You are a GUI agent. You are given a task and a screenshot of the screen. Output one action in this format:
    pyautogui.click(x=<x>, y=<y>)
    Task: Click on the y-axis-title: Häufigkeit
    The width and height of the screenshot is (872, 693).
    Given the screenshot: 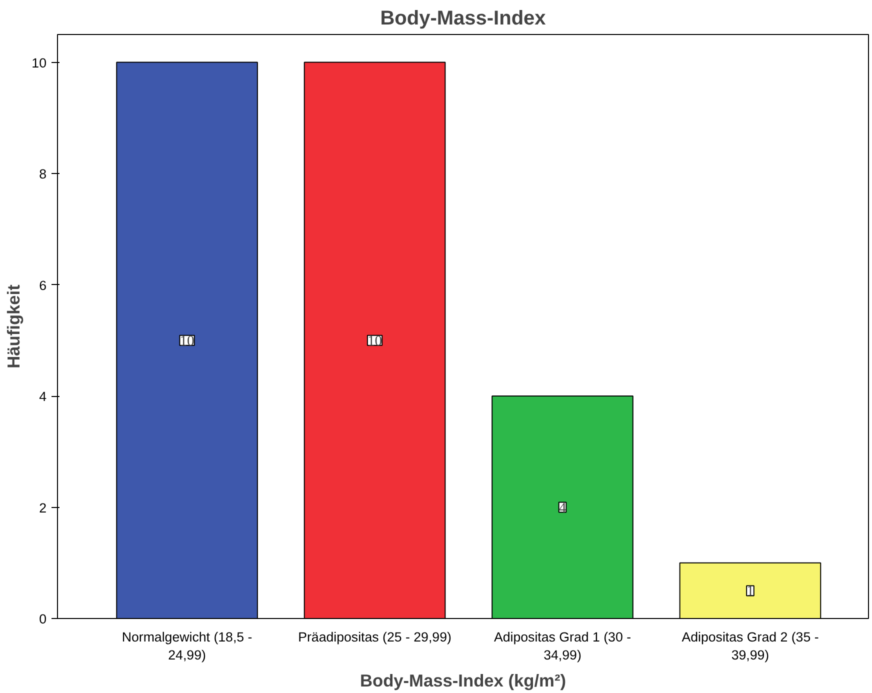 What is the action you would take?
    pyautogui.click(x=14, y=326)
    